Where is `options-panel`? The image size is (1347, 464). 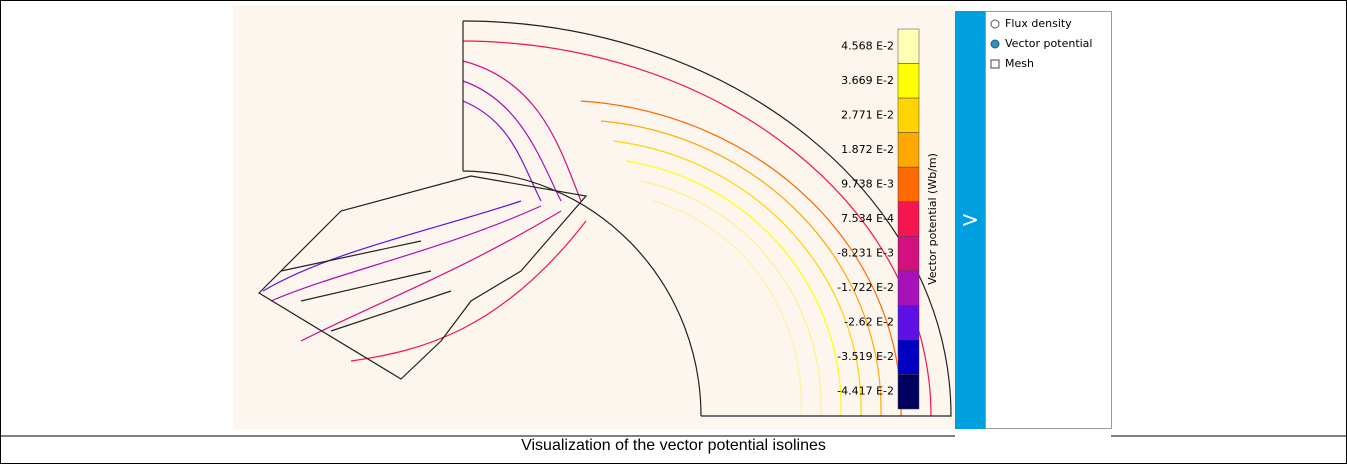
options-panel is located at coordinates (1048, 220).